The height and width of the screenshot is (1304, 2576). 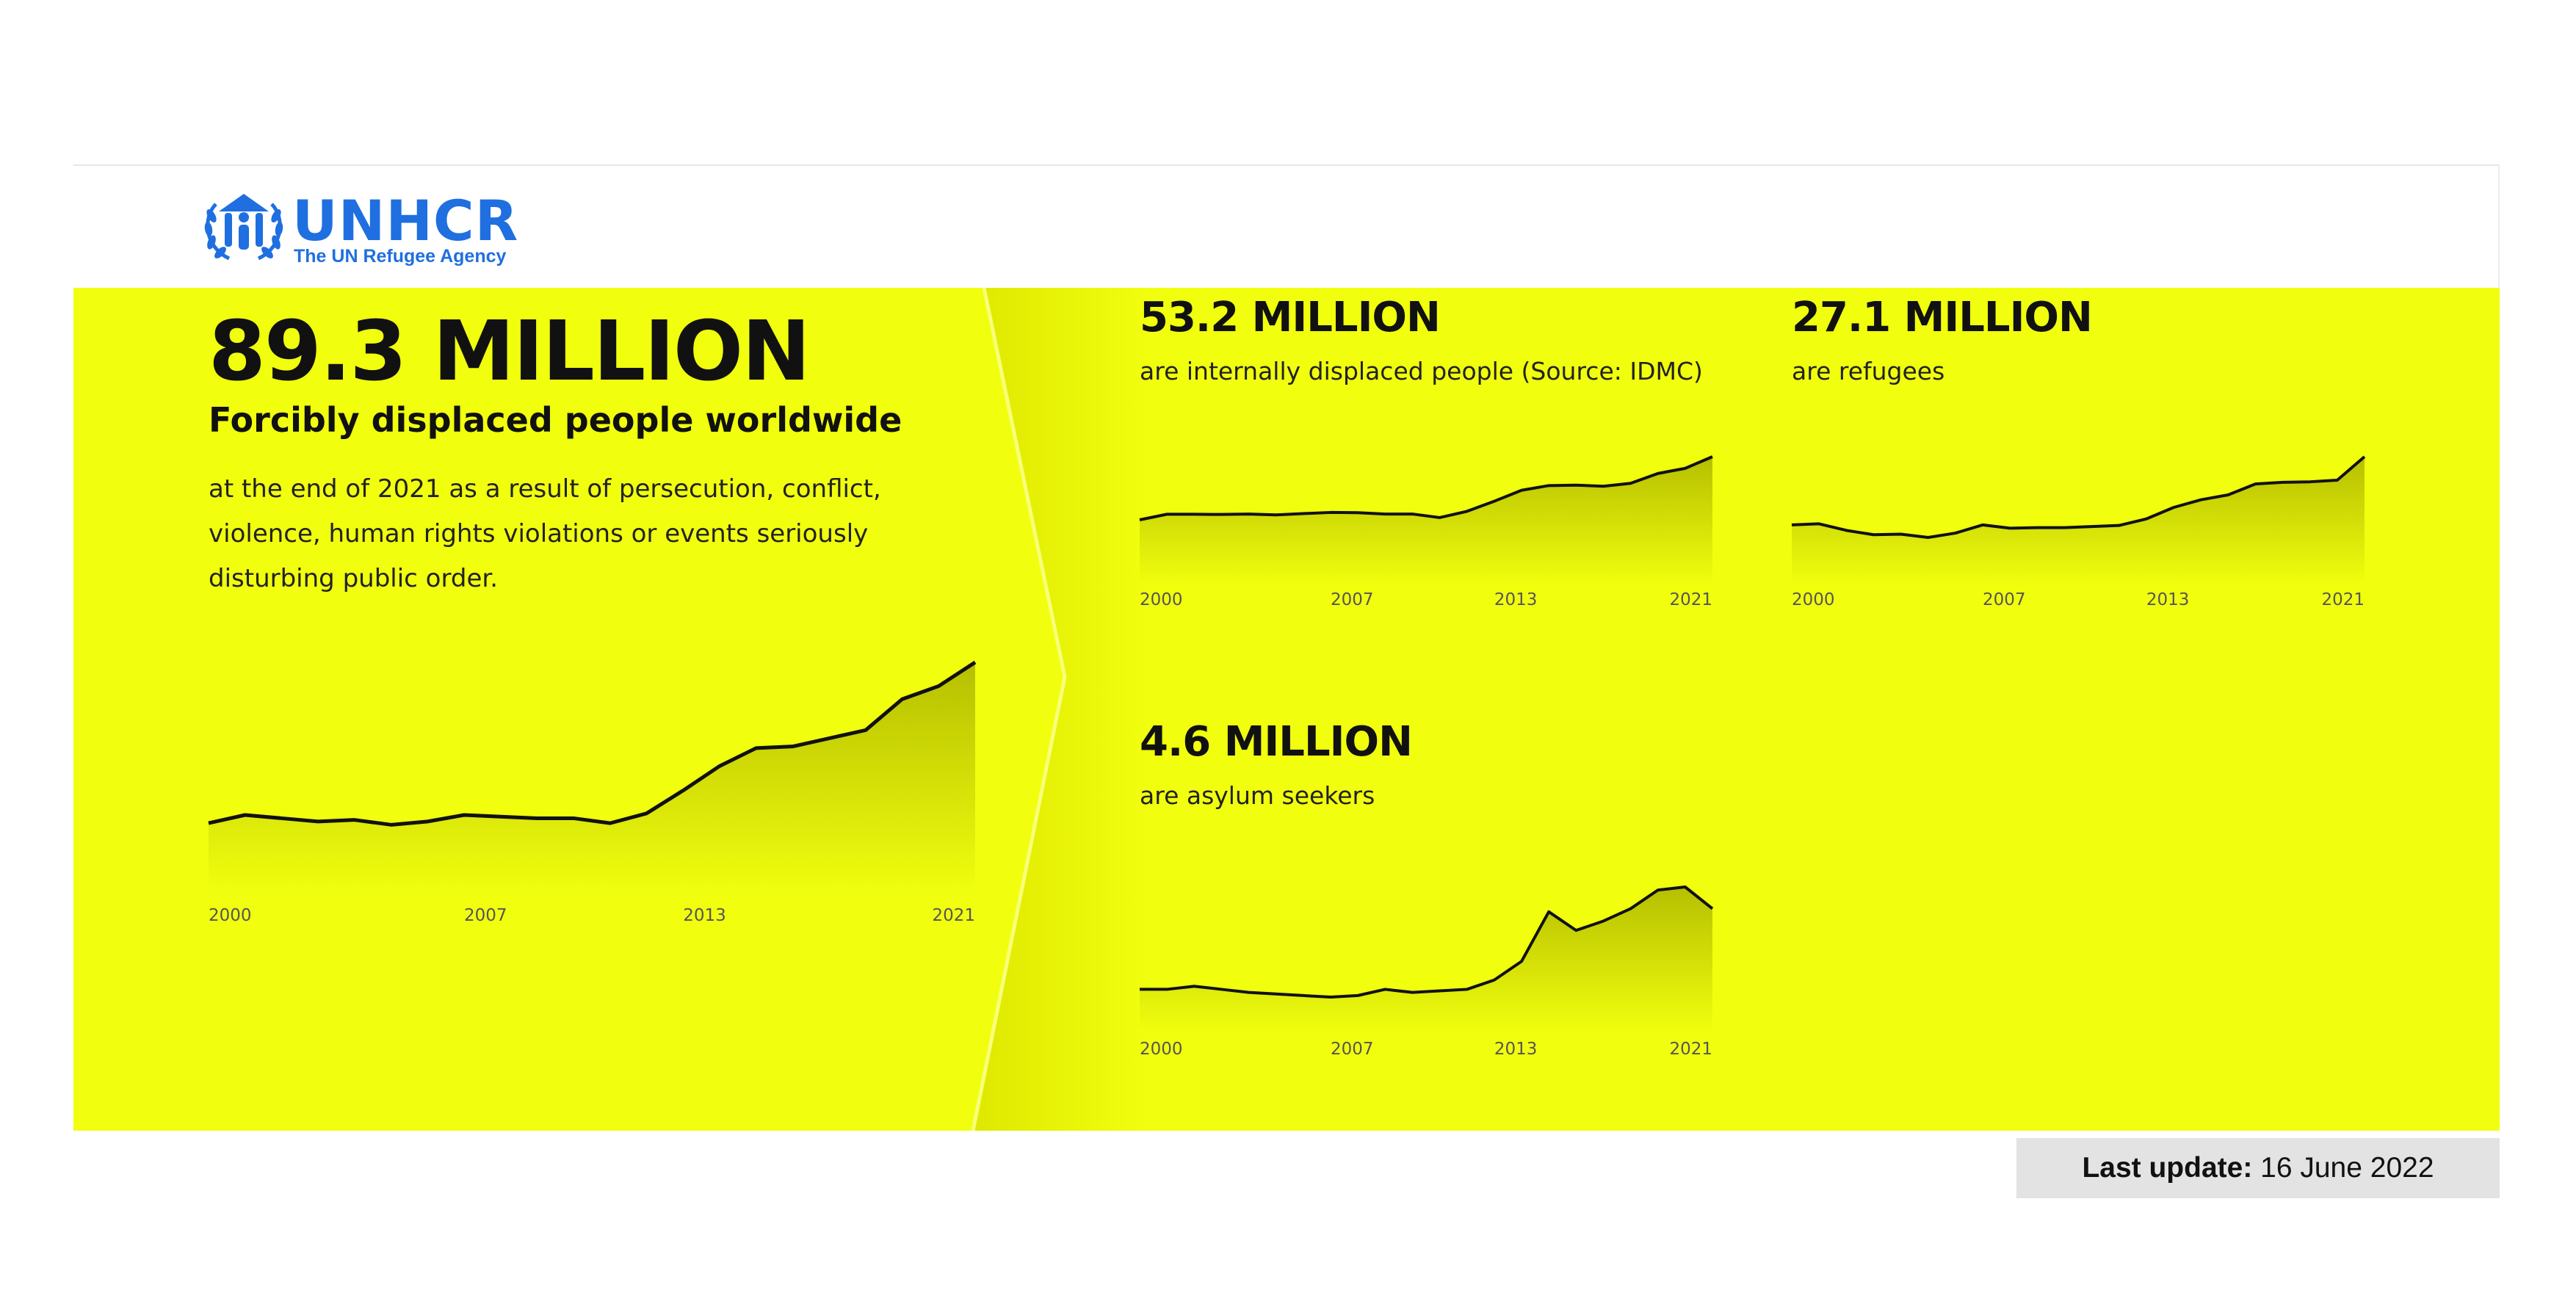 I want to click on arrow-divider, so click(x=1060, y=709).